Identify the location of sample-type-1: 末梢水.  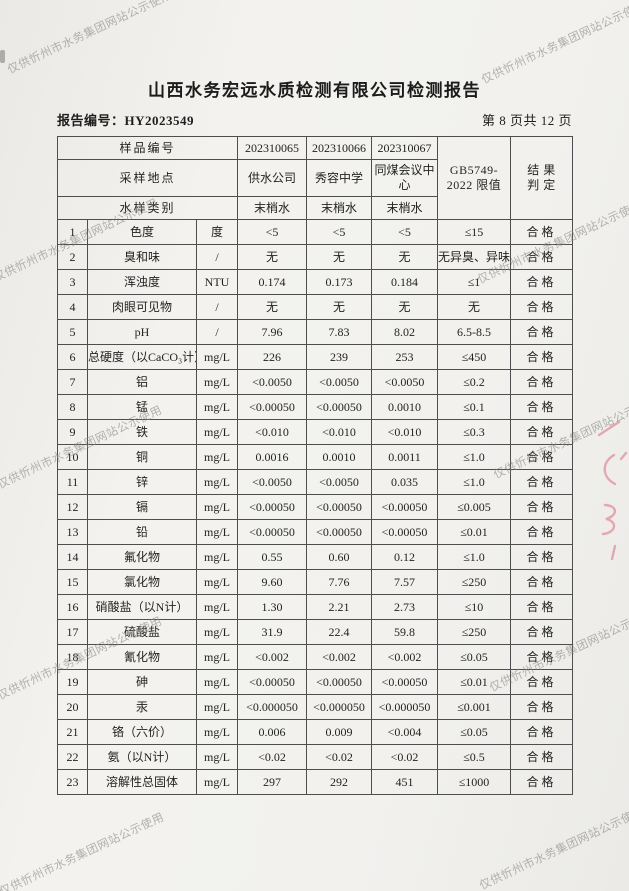
(272, 208).